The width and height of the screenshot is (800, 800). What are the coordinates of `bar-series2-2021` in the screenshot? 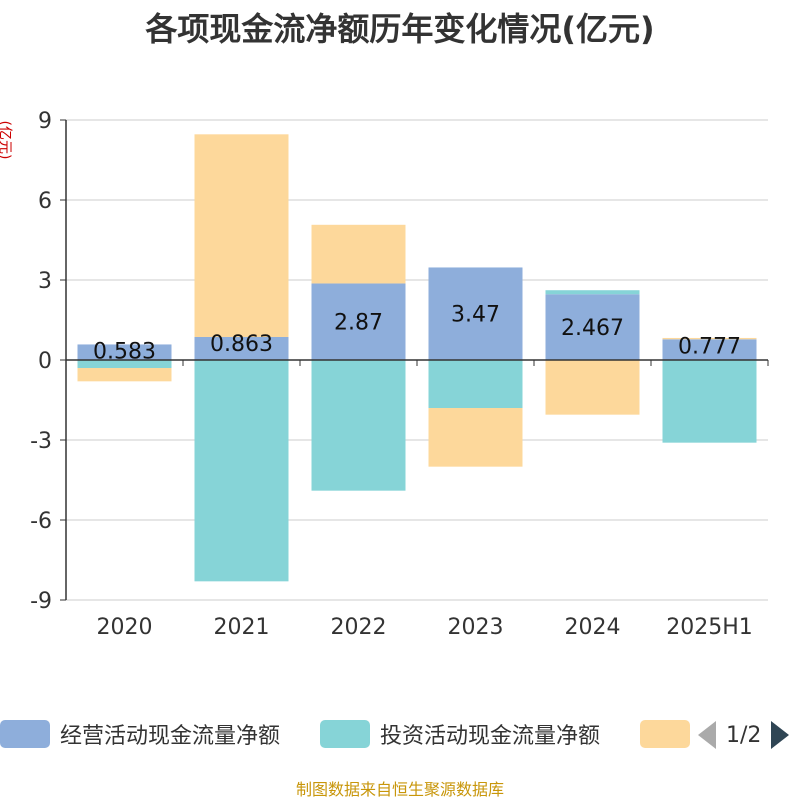 It's located at (241, 471).